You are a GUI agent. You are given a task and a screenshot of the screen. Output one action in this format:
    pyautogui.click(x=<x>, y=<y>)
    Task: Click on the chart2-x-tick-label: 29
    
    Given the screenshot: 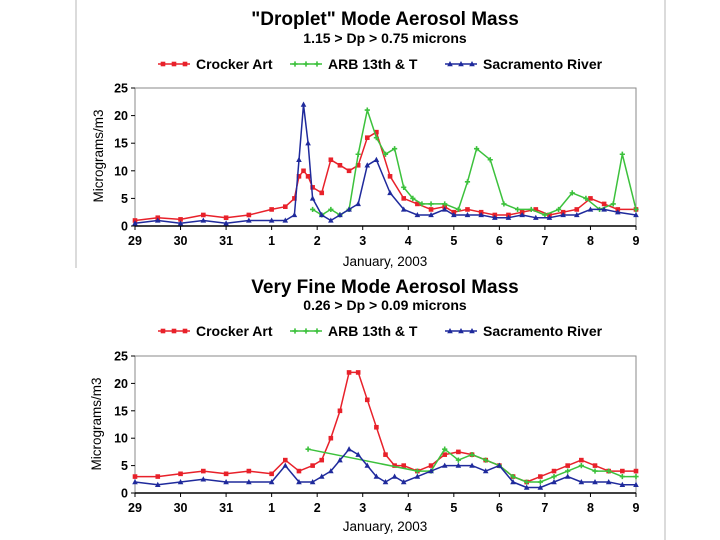 What is the action you would take?
    pyautogui.click(x=135, y=508)
    